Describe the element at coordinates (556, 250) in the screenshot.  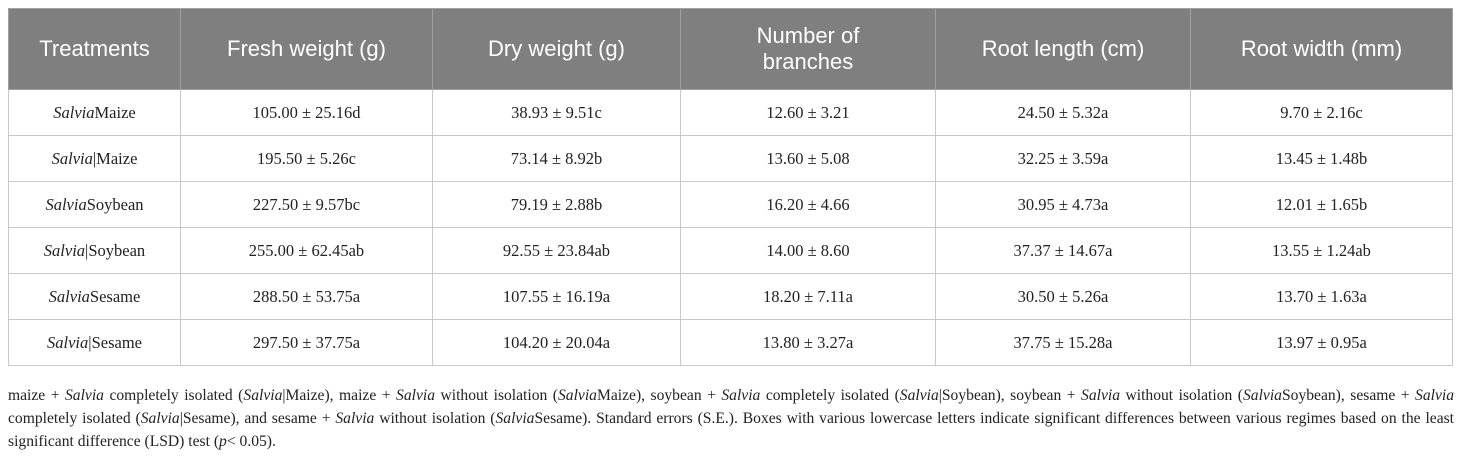
I see `cell-value: 92.55 ± 23.84ab` at that location.